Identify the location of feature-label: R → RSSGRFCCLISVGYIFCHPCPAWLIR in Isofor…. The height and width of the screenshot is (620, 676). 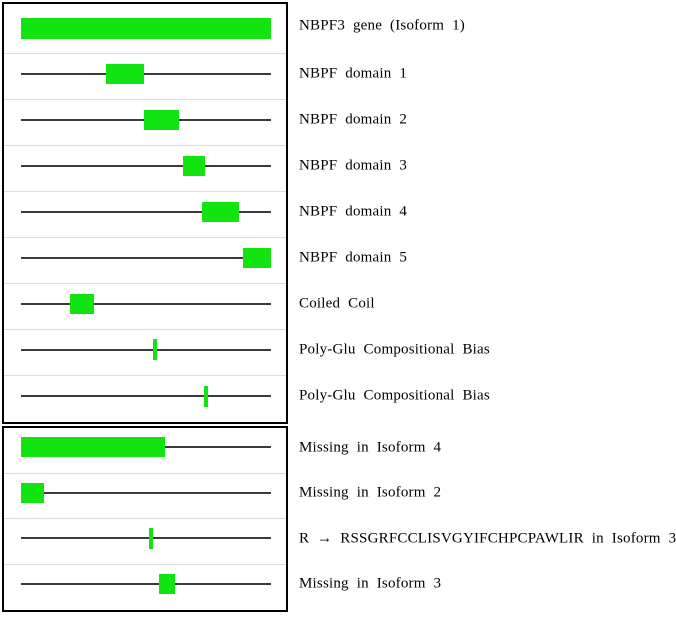
(487, 538).